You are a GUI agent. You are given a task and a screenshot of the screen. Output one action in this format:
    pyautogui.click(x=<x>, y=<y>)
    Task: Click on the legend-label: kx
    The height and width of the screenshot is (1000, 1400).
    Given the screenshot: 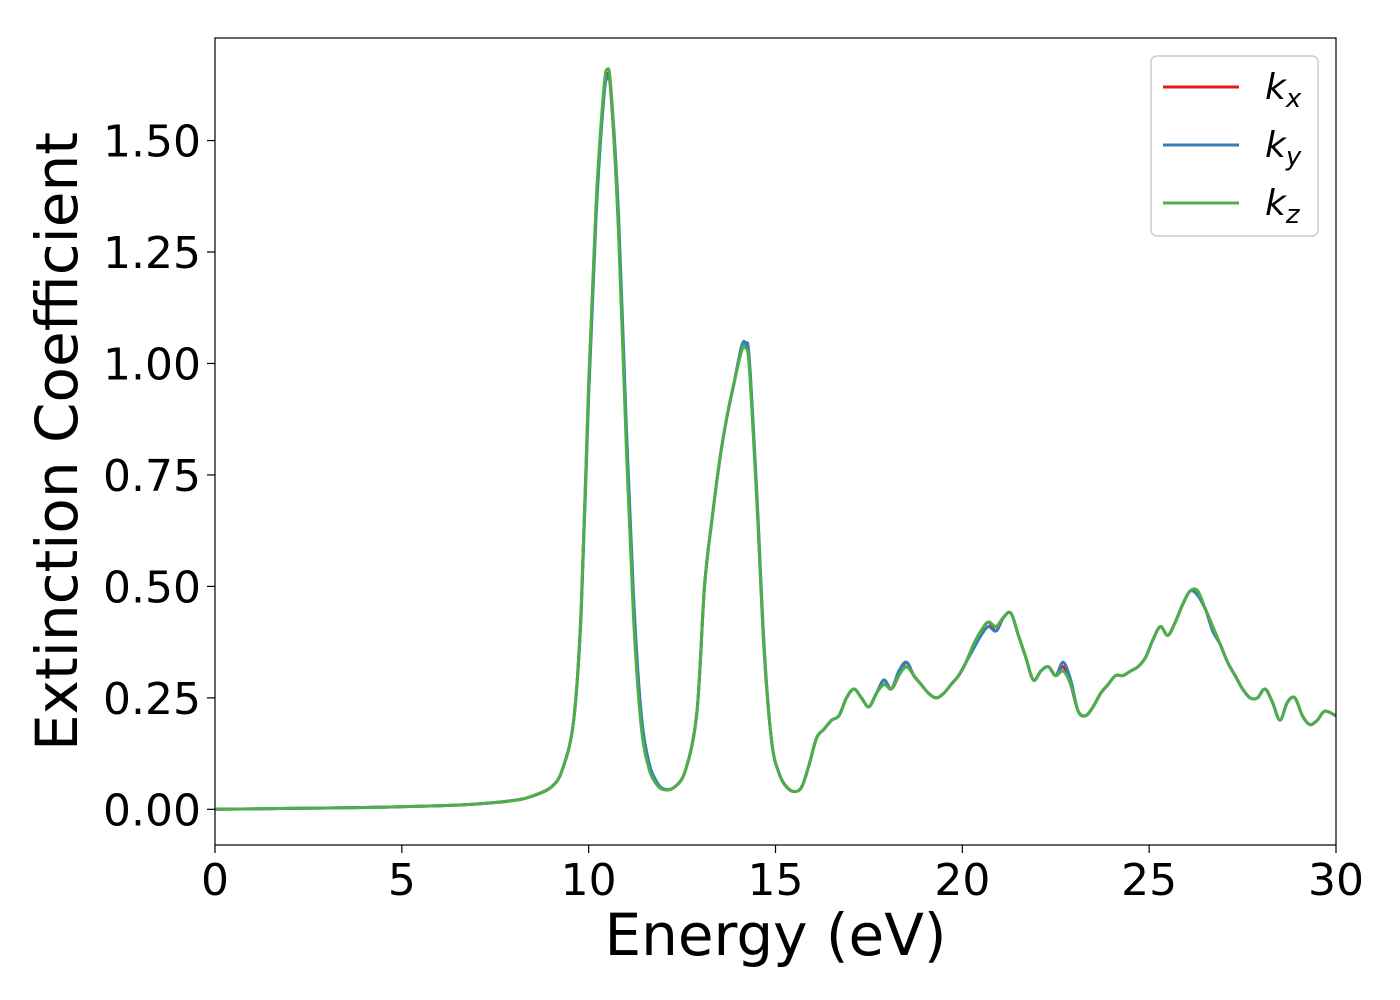 What is the action you would take?
    pyautogui.click(x=1283, y=90)
    